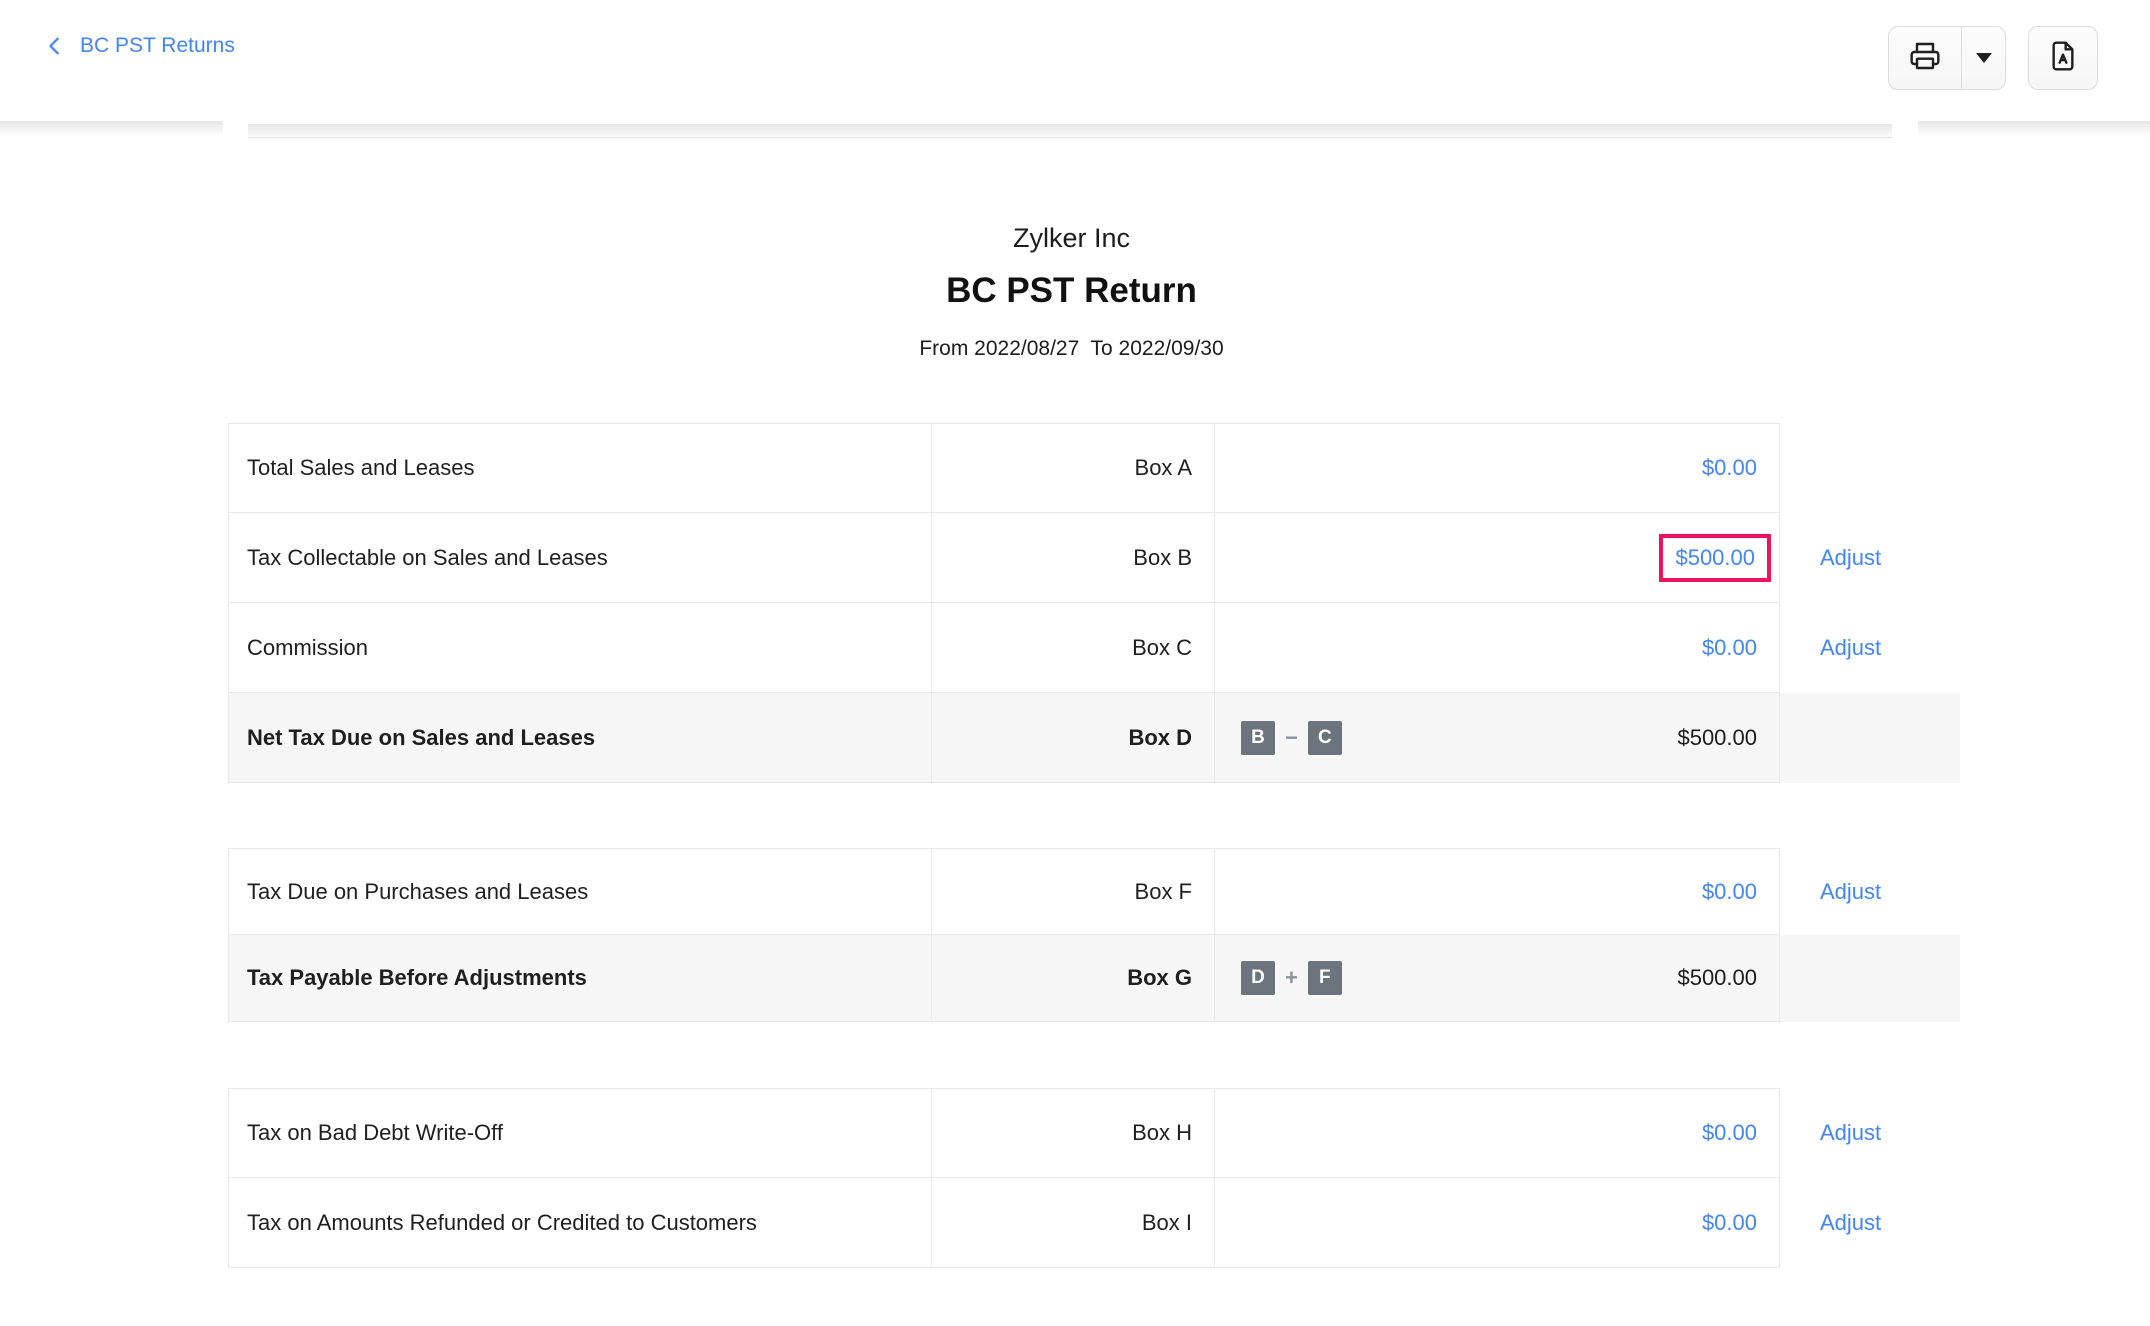 The width and height of the screenshot is (2150, 1326). I want to click on row-label: Tax on Bad Debt Write-Off, so click(579, 1133).